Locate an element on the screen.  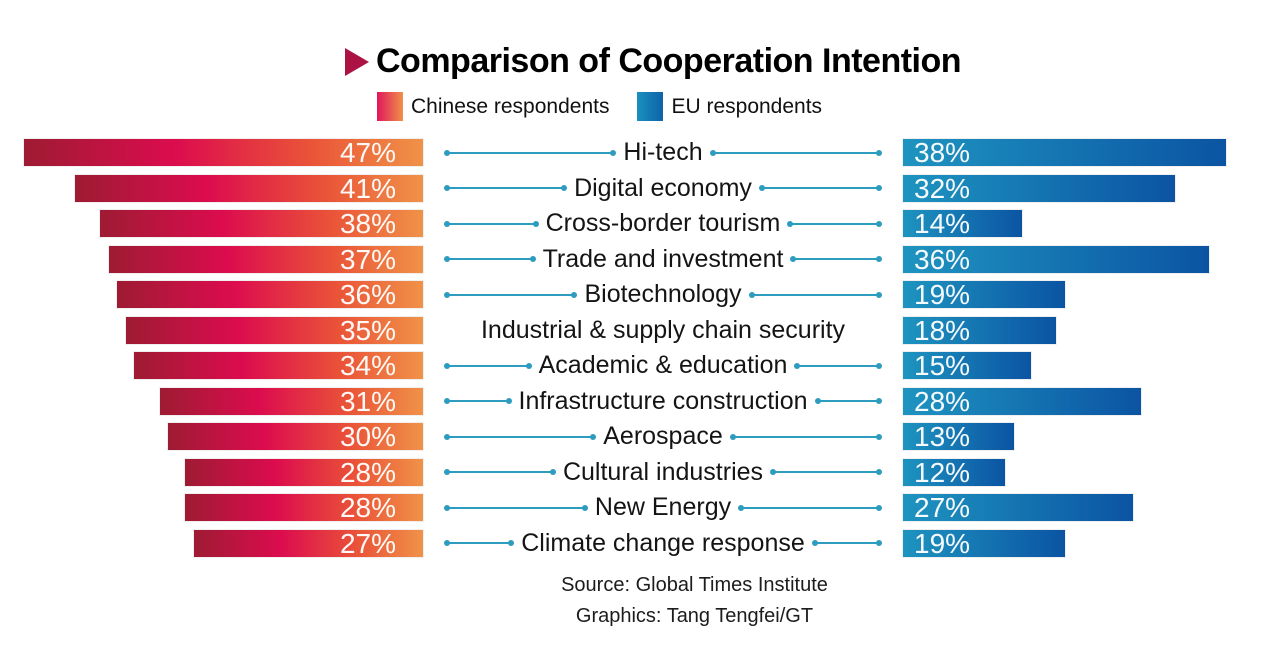
eu-bar-zone: 12% is located at coordinates (1085, 472).